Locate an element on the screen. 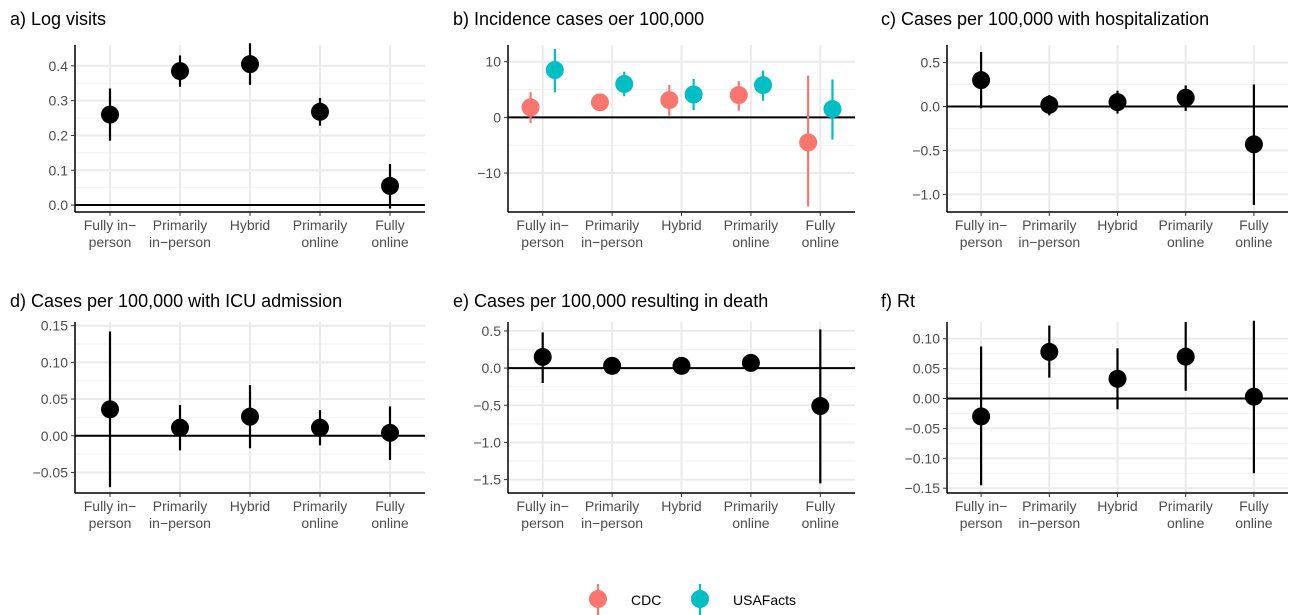 This screenshot has width=1297, height=615. panel-title: b) Incidence cases oer 100,000 is located at coordinates (578, 19).